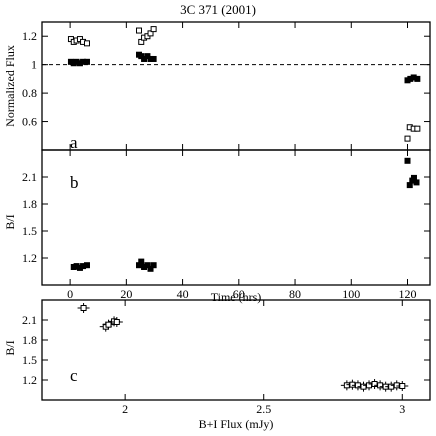 Image resolution: width=436 pixels, height=436 pixels. I want to click on x-tick-label: 100, so click(351, 294).